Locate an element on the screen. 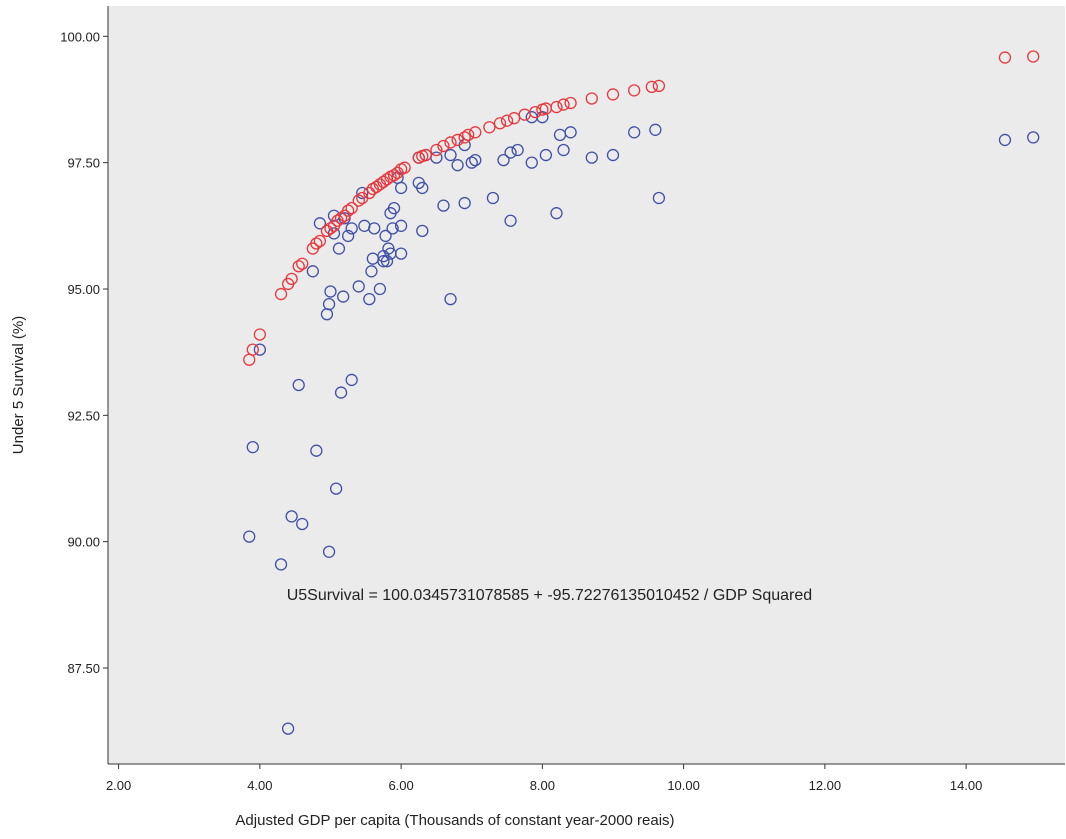  x-axis-ticks: 2.00 4.00 6.00 8.00 10.00 12.00 14.00 is located at coordinates (544, 778).